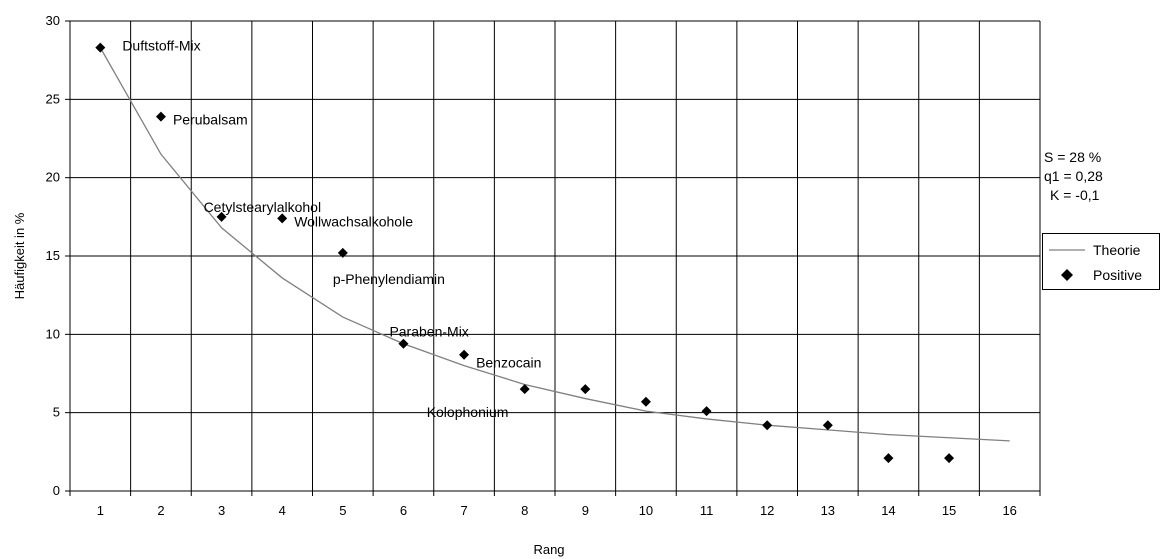 The image size is (1162, 559). What do you see at coordinates (53, 98) in the screenshot?
I see `y-tick-label: 25` at bounding box center [53, 98].